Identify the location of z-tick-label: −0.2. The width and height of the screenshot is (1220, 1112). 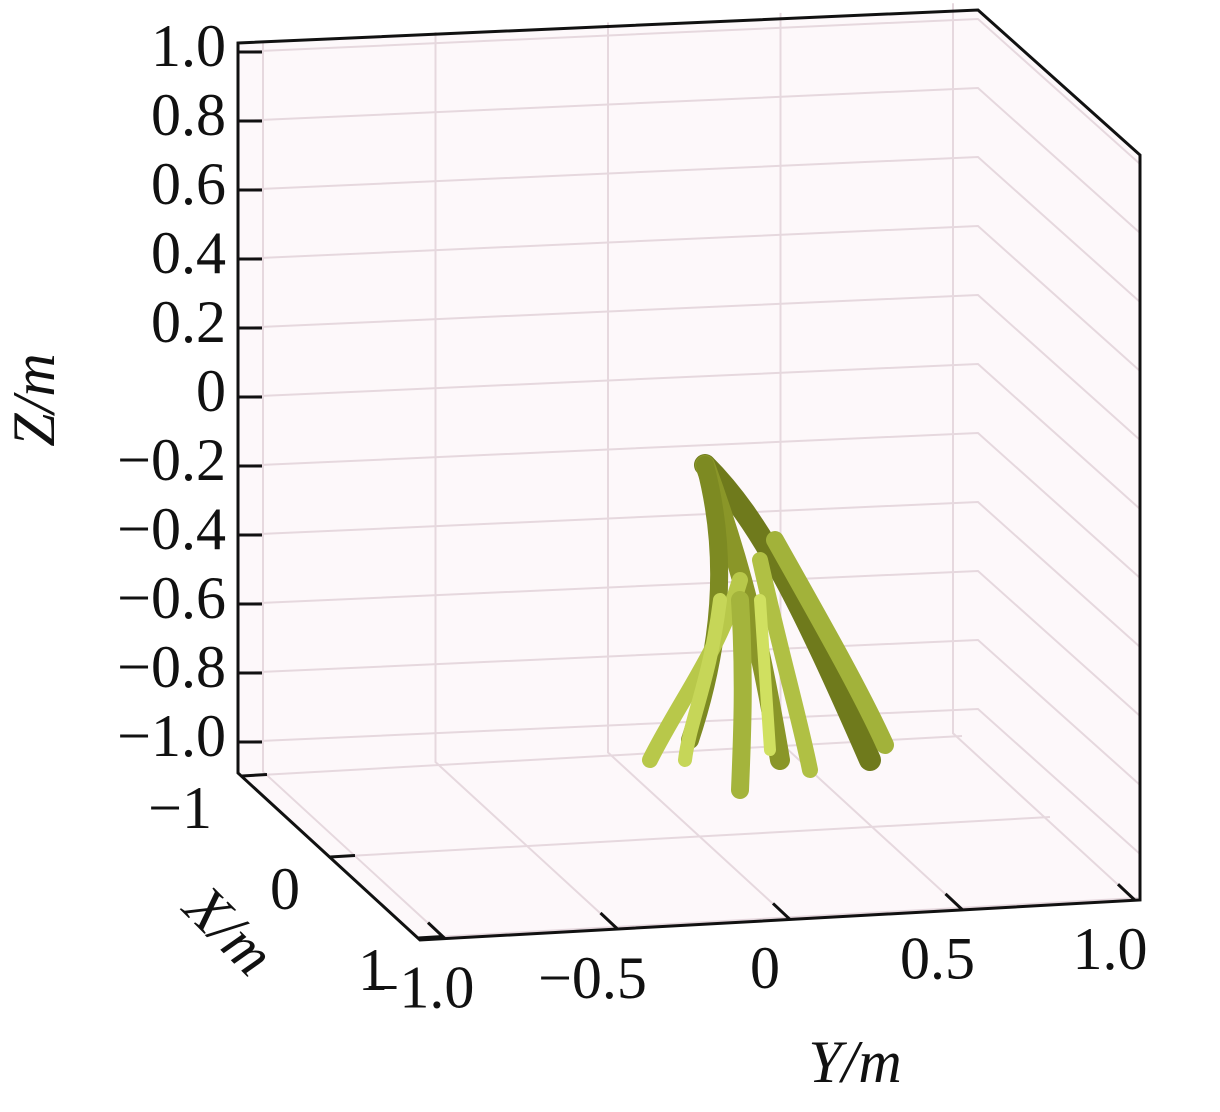
(171, 460).